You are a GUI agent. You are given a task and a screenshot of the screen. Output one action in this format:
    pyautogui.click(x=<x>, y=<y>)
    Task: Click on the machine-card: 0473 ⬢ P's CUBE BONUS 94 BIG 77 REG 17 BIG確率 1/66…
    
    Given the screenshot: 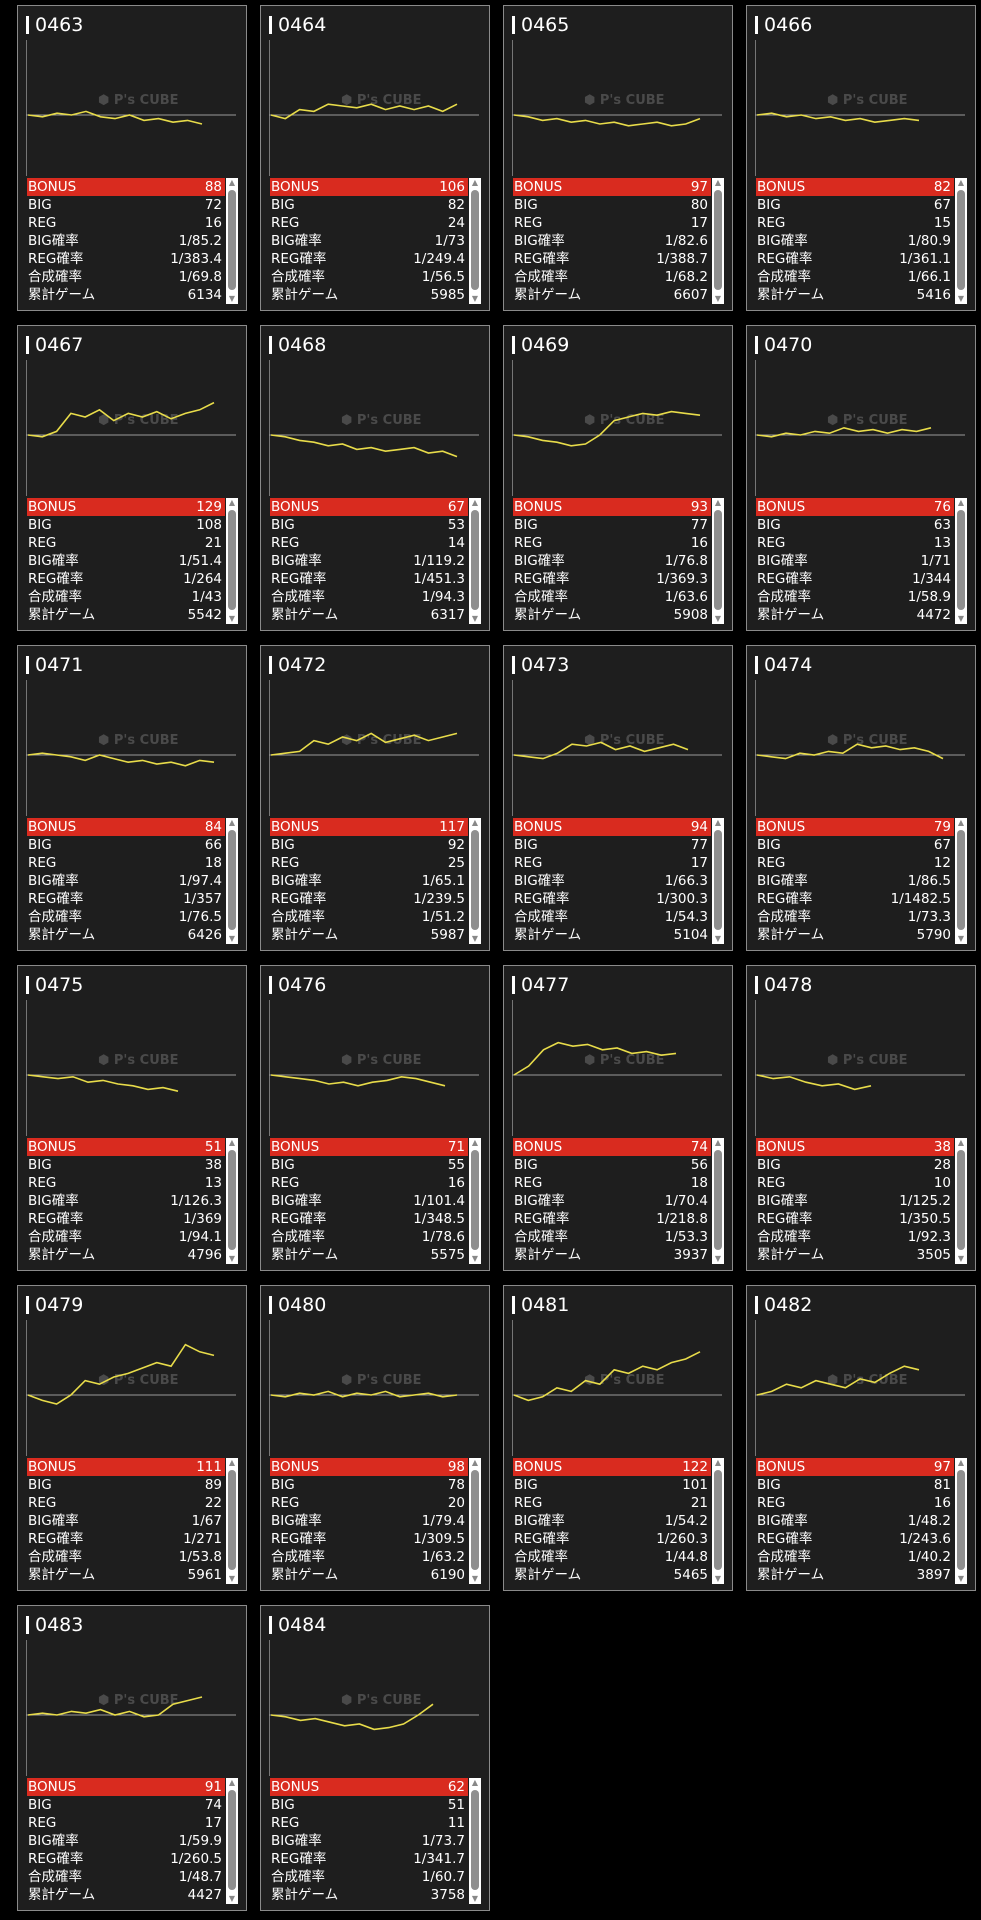 What is the action you would take?
    pyautogui.click(x=618, y=798)
    